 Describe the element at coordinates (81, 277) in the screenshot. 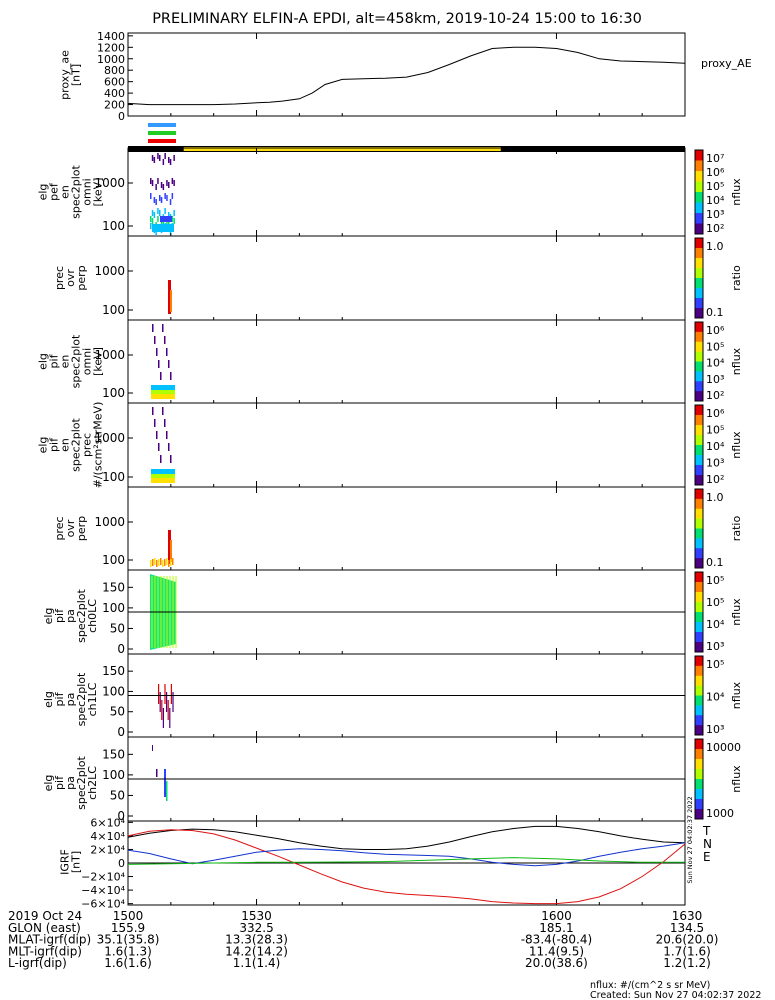

I see `y-axis-label: perp` at that location.